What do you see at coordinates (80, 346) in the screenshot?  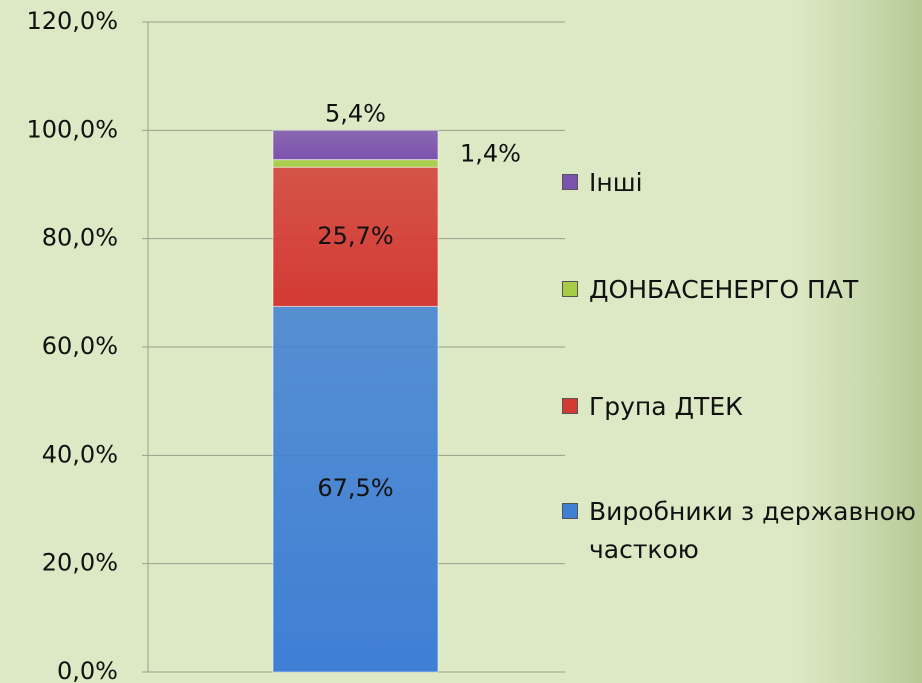 I see `y-tick-label: 60,0%` at bounding box center [80, 346].